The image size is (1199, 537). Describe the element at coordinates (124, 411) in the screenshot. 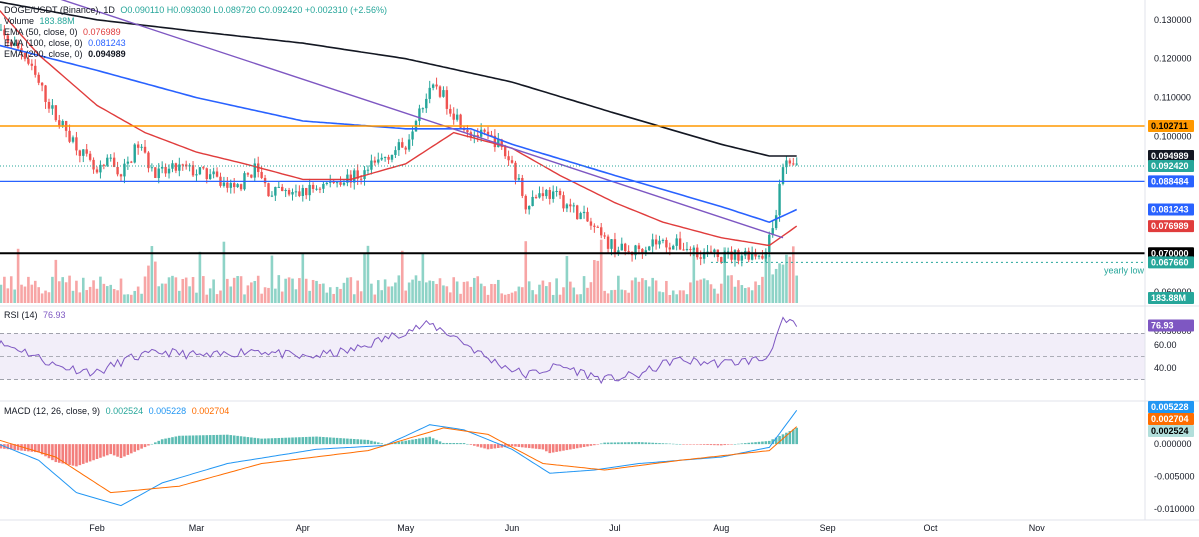

I see `macd-hist-value: 0.002524` at that location.